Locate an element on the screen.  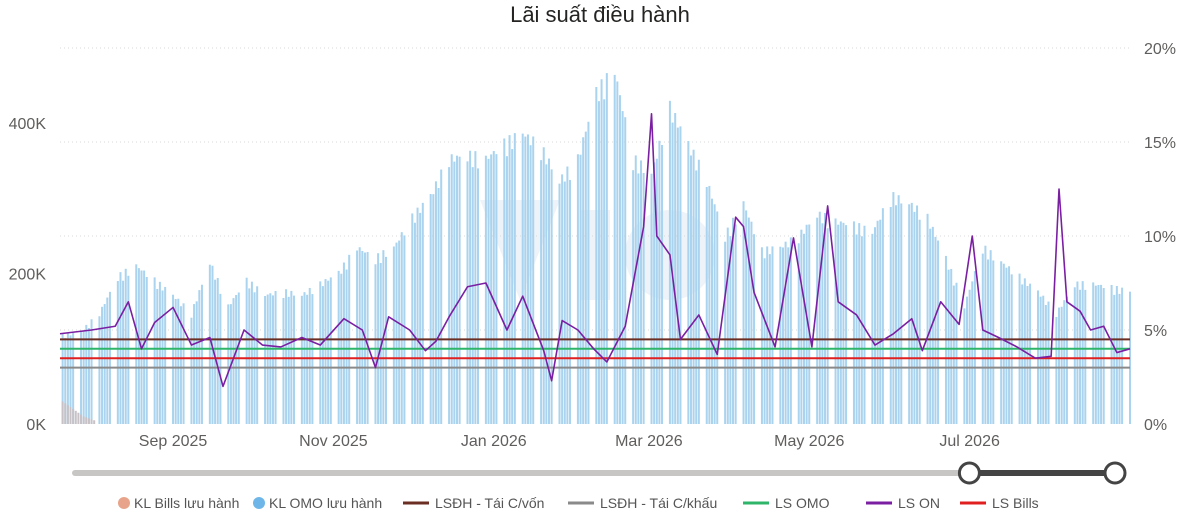
legend-label: LSĐH - Tái C/vốn is located at coordinates (489, 503).